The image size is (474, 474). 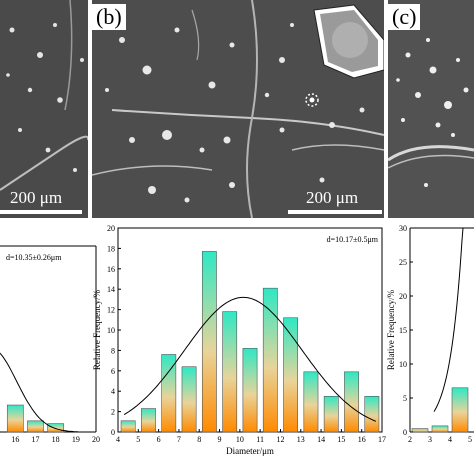 I want to click on y-tick-label: 12, so click(x=111, y=310).